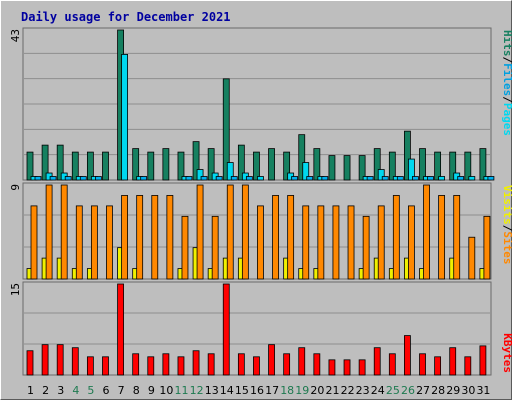 The image size is (512, 401). Describe the element at coordinates (257, 390) in the screenshot. I see `day-label-16: 16` at that location.